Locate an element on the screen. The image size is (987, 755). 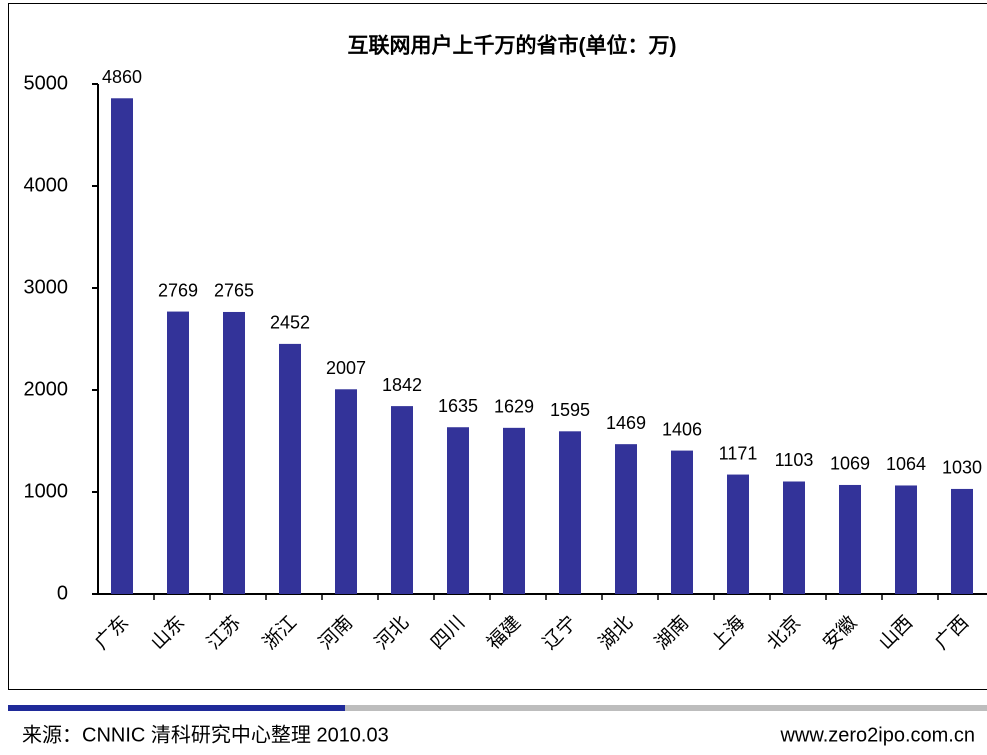
data-label: 1064 is located at coordinates (906, 464).